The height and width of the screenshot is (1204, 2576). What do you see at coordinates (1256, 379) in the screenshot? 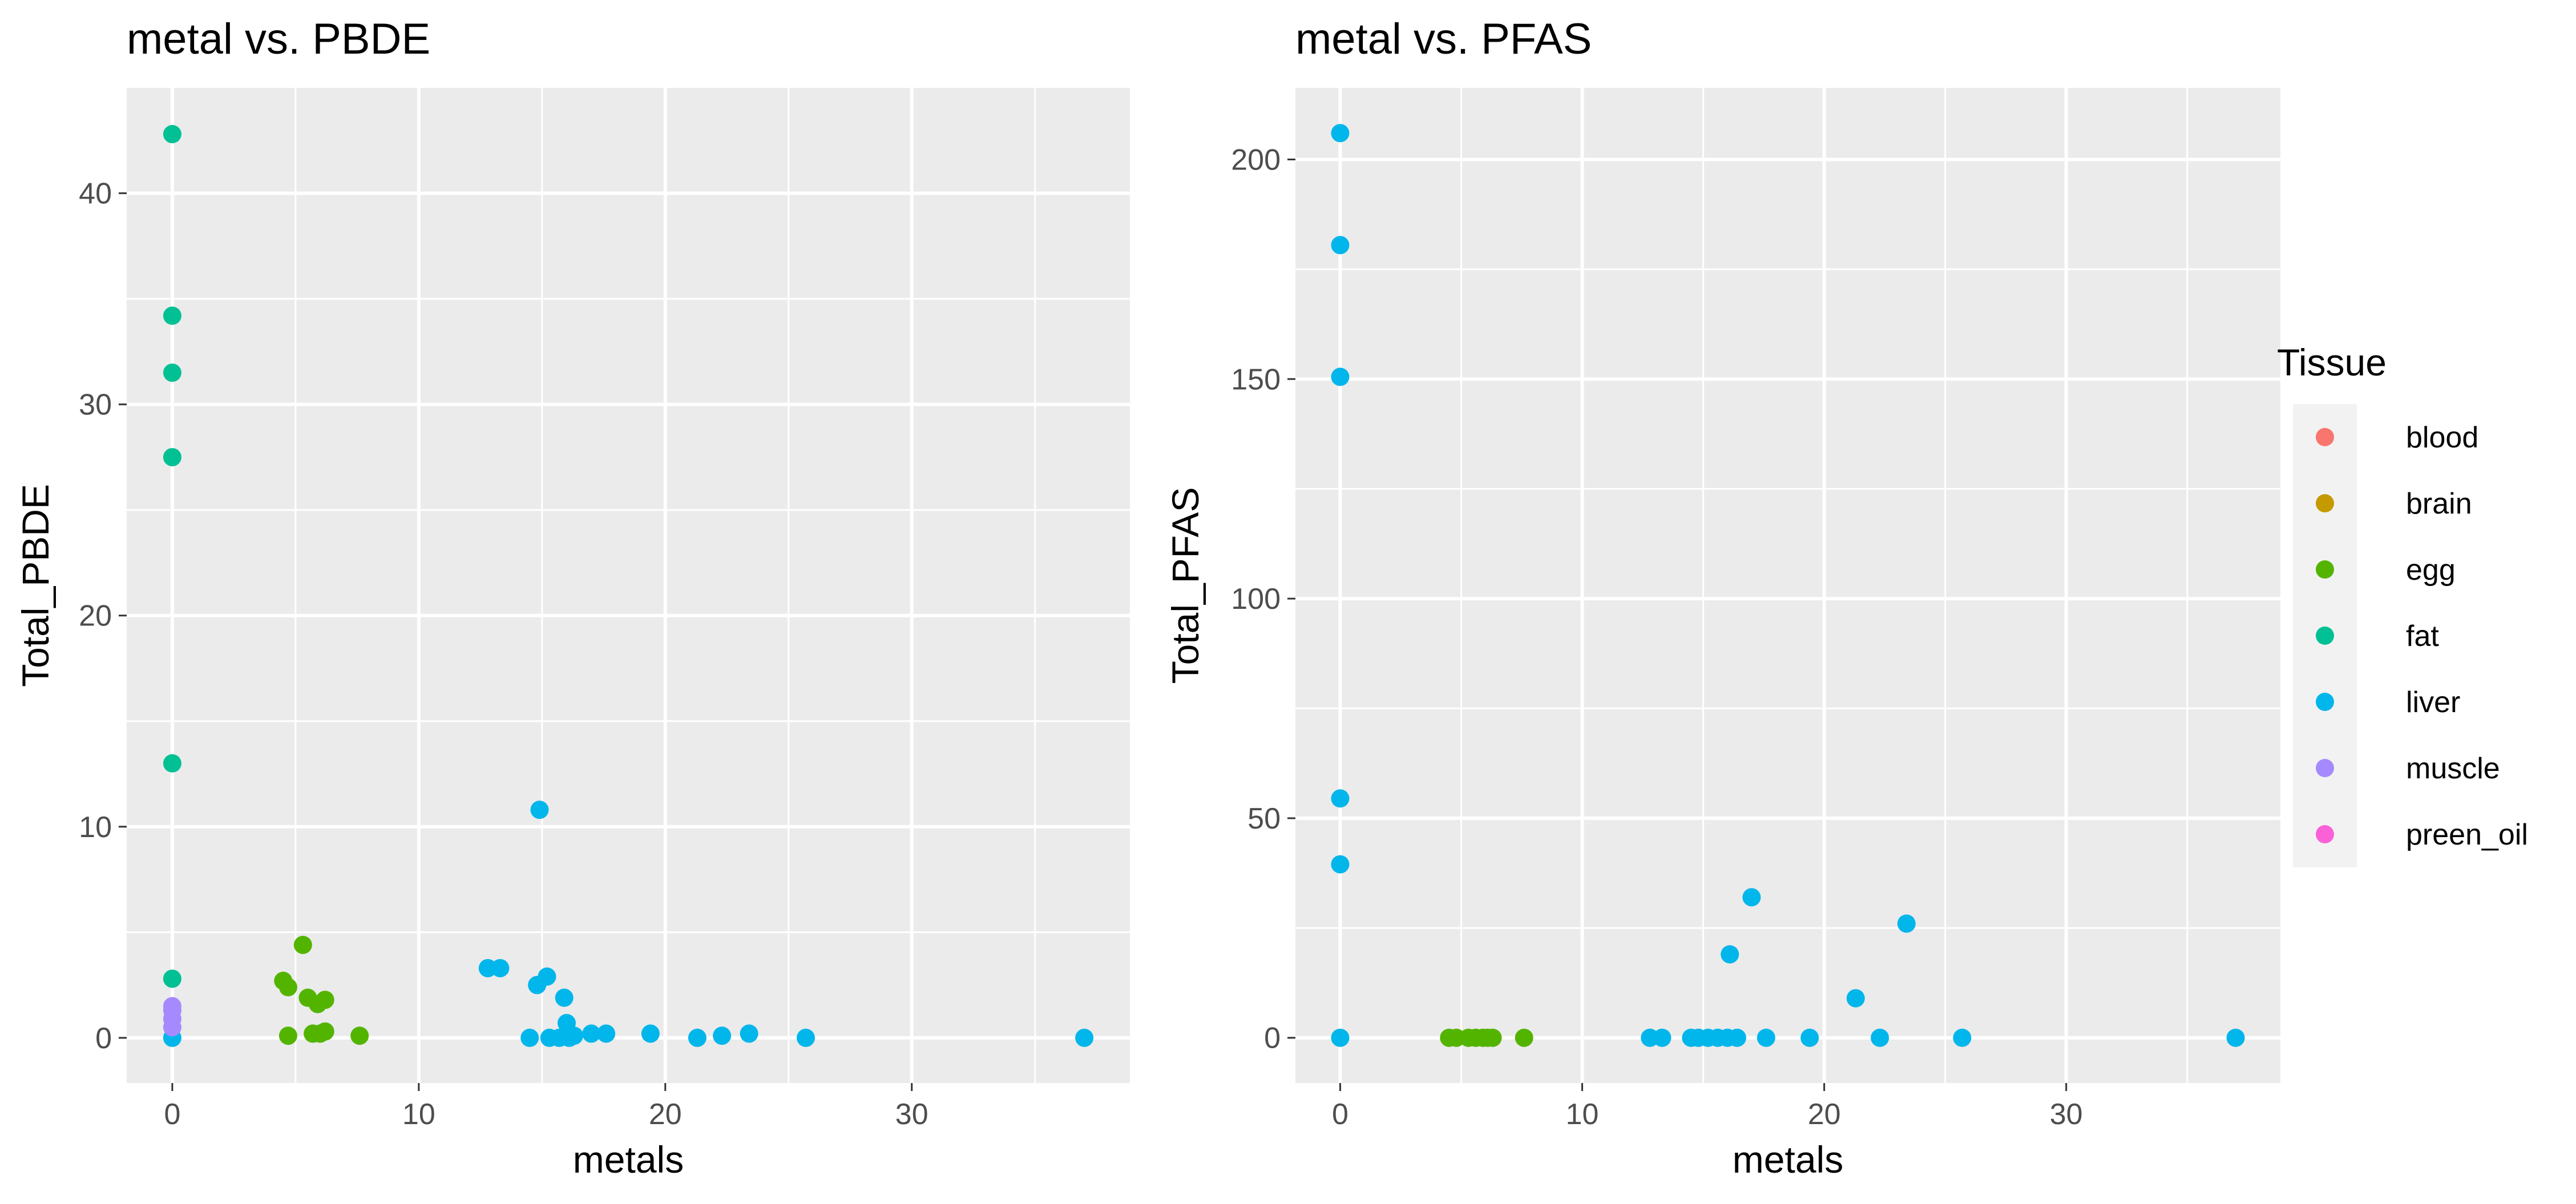
I see `y-tick-label: 150` at bounding box center [1256, 379].